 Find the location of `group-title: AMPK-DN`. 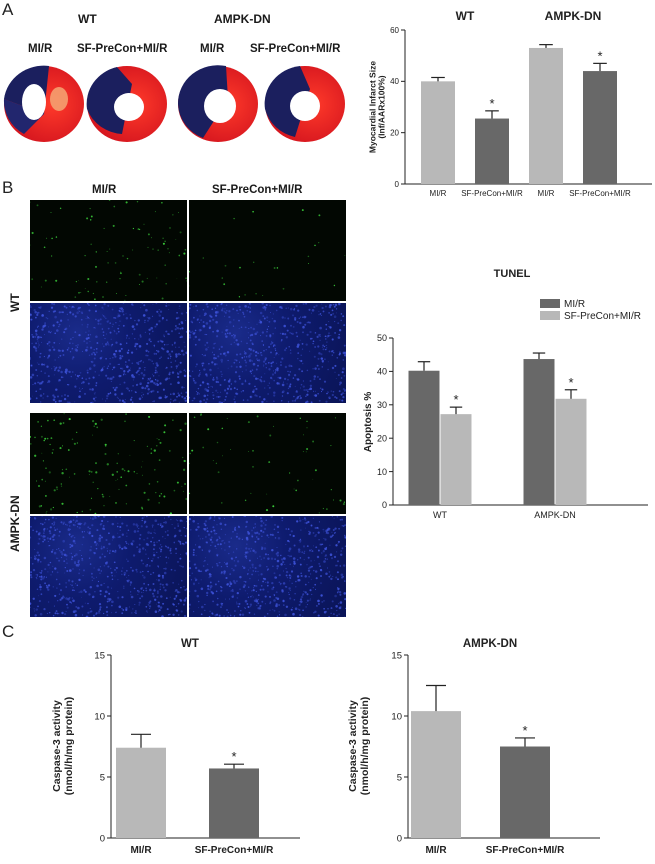

group-title: AMPK-DN is located at coordinates (573, 16).